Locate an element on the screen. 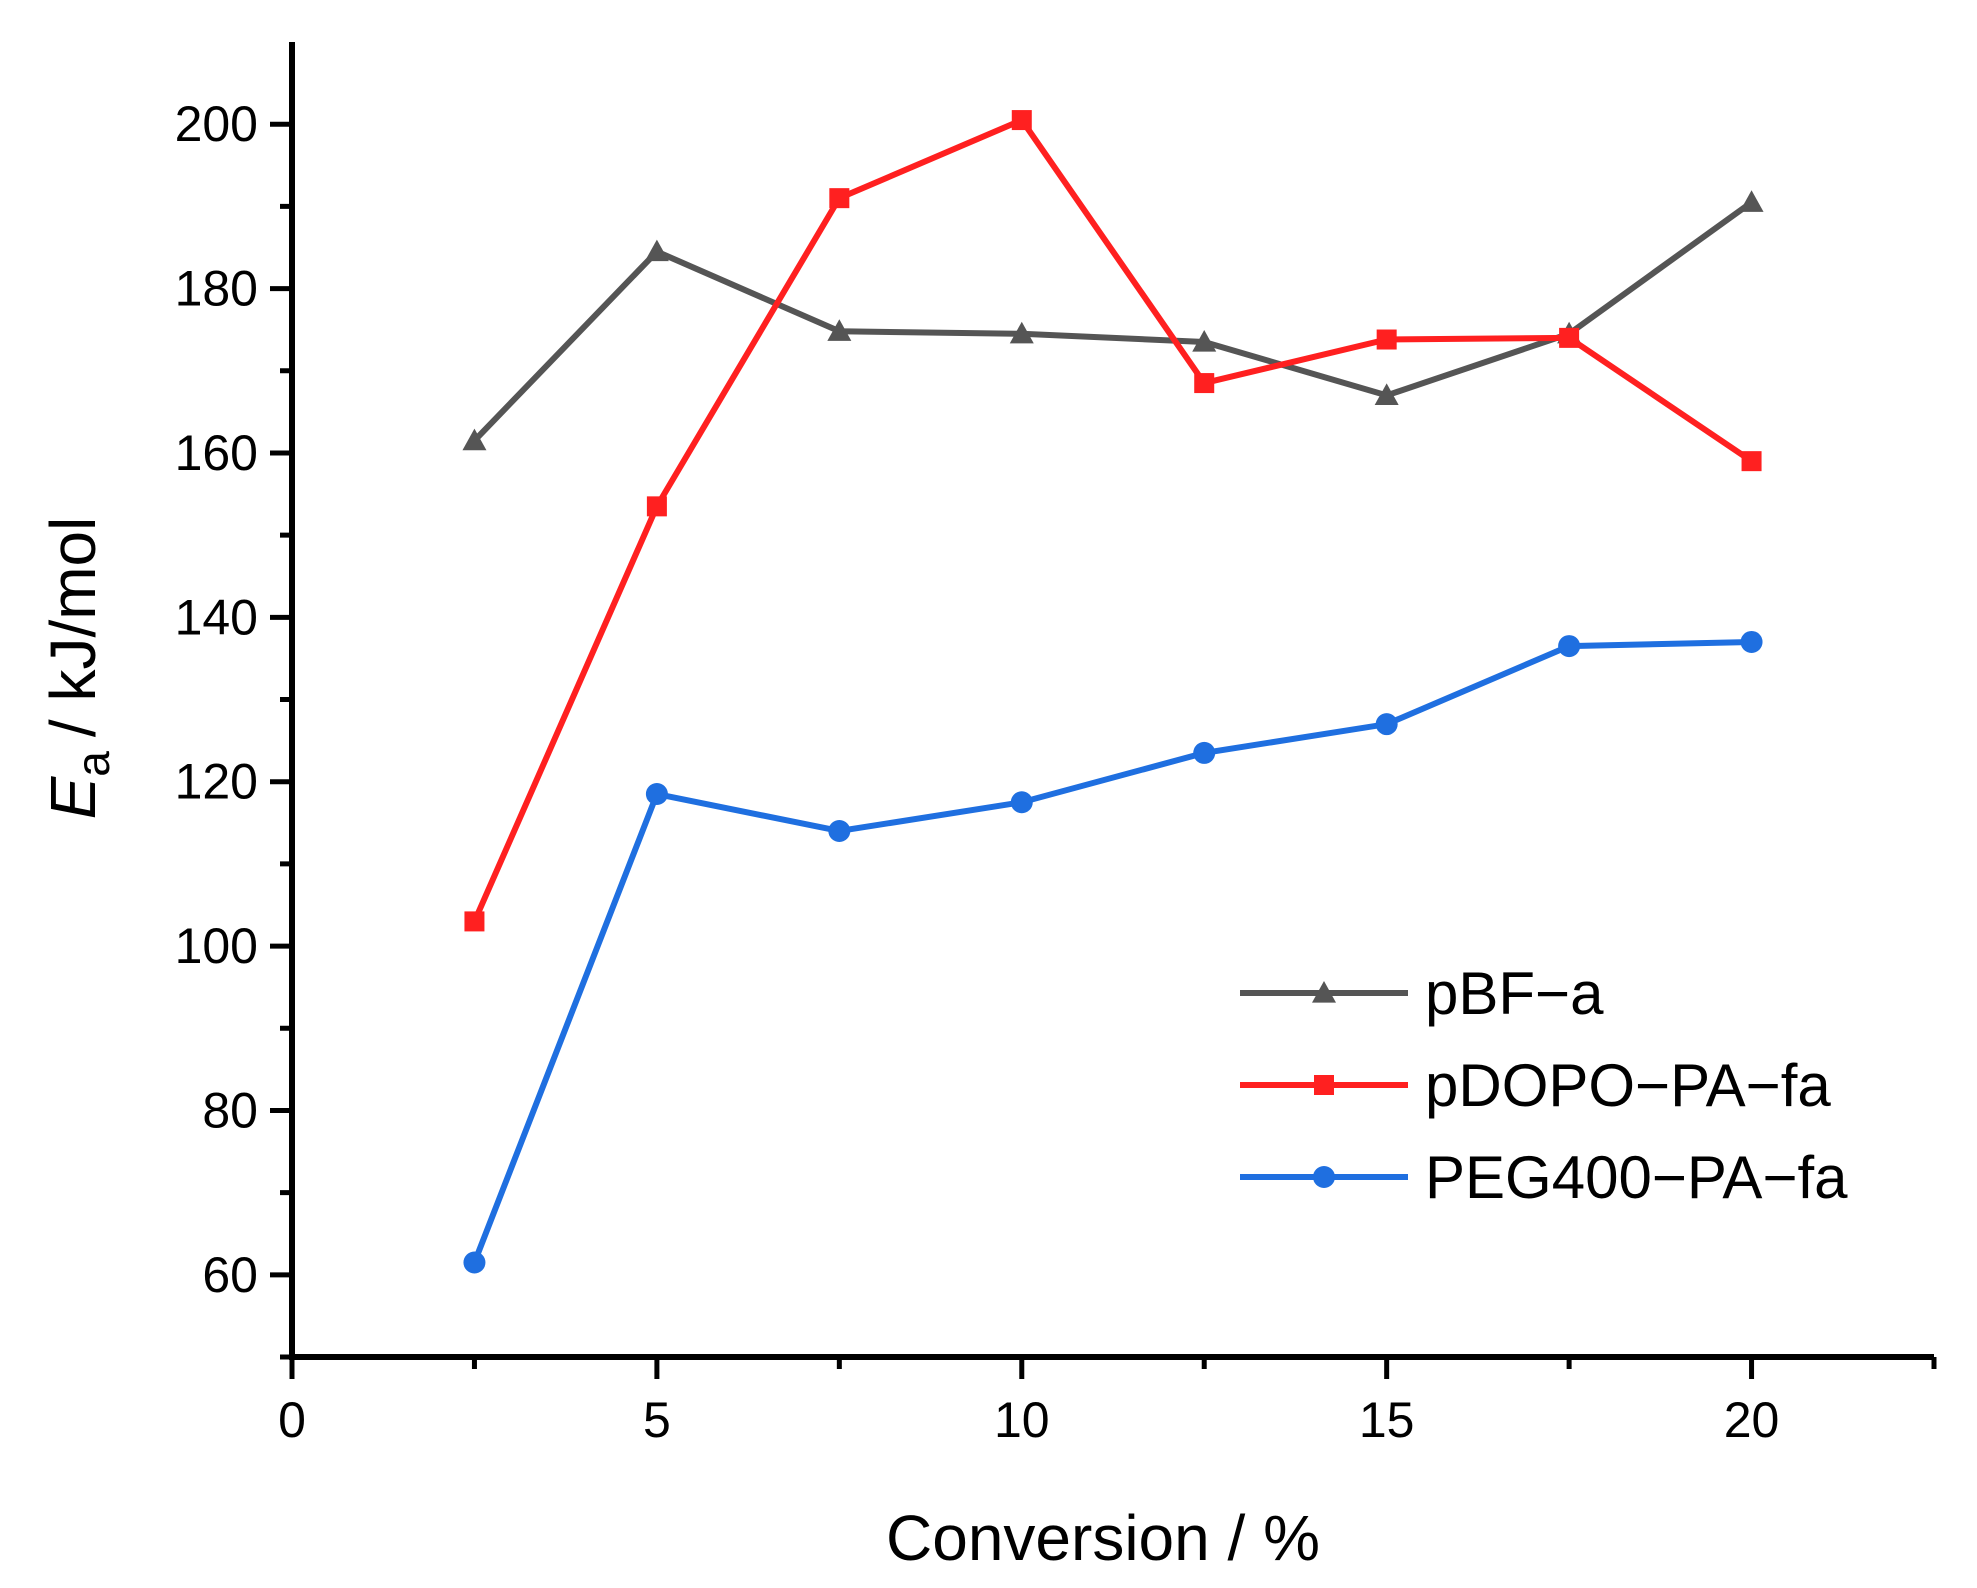 The height and width of the screenshot is (1588, 1977). y-tick-label: 200 is located at coordinates (216, 124).